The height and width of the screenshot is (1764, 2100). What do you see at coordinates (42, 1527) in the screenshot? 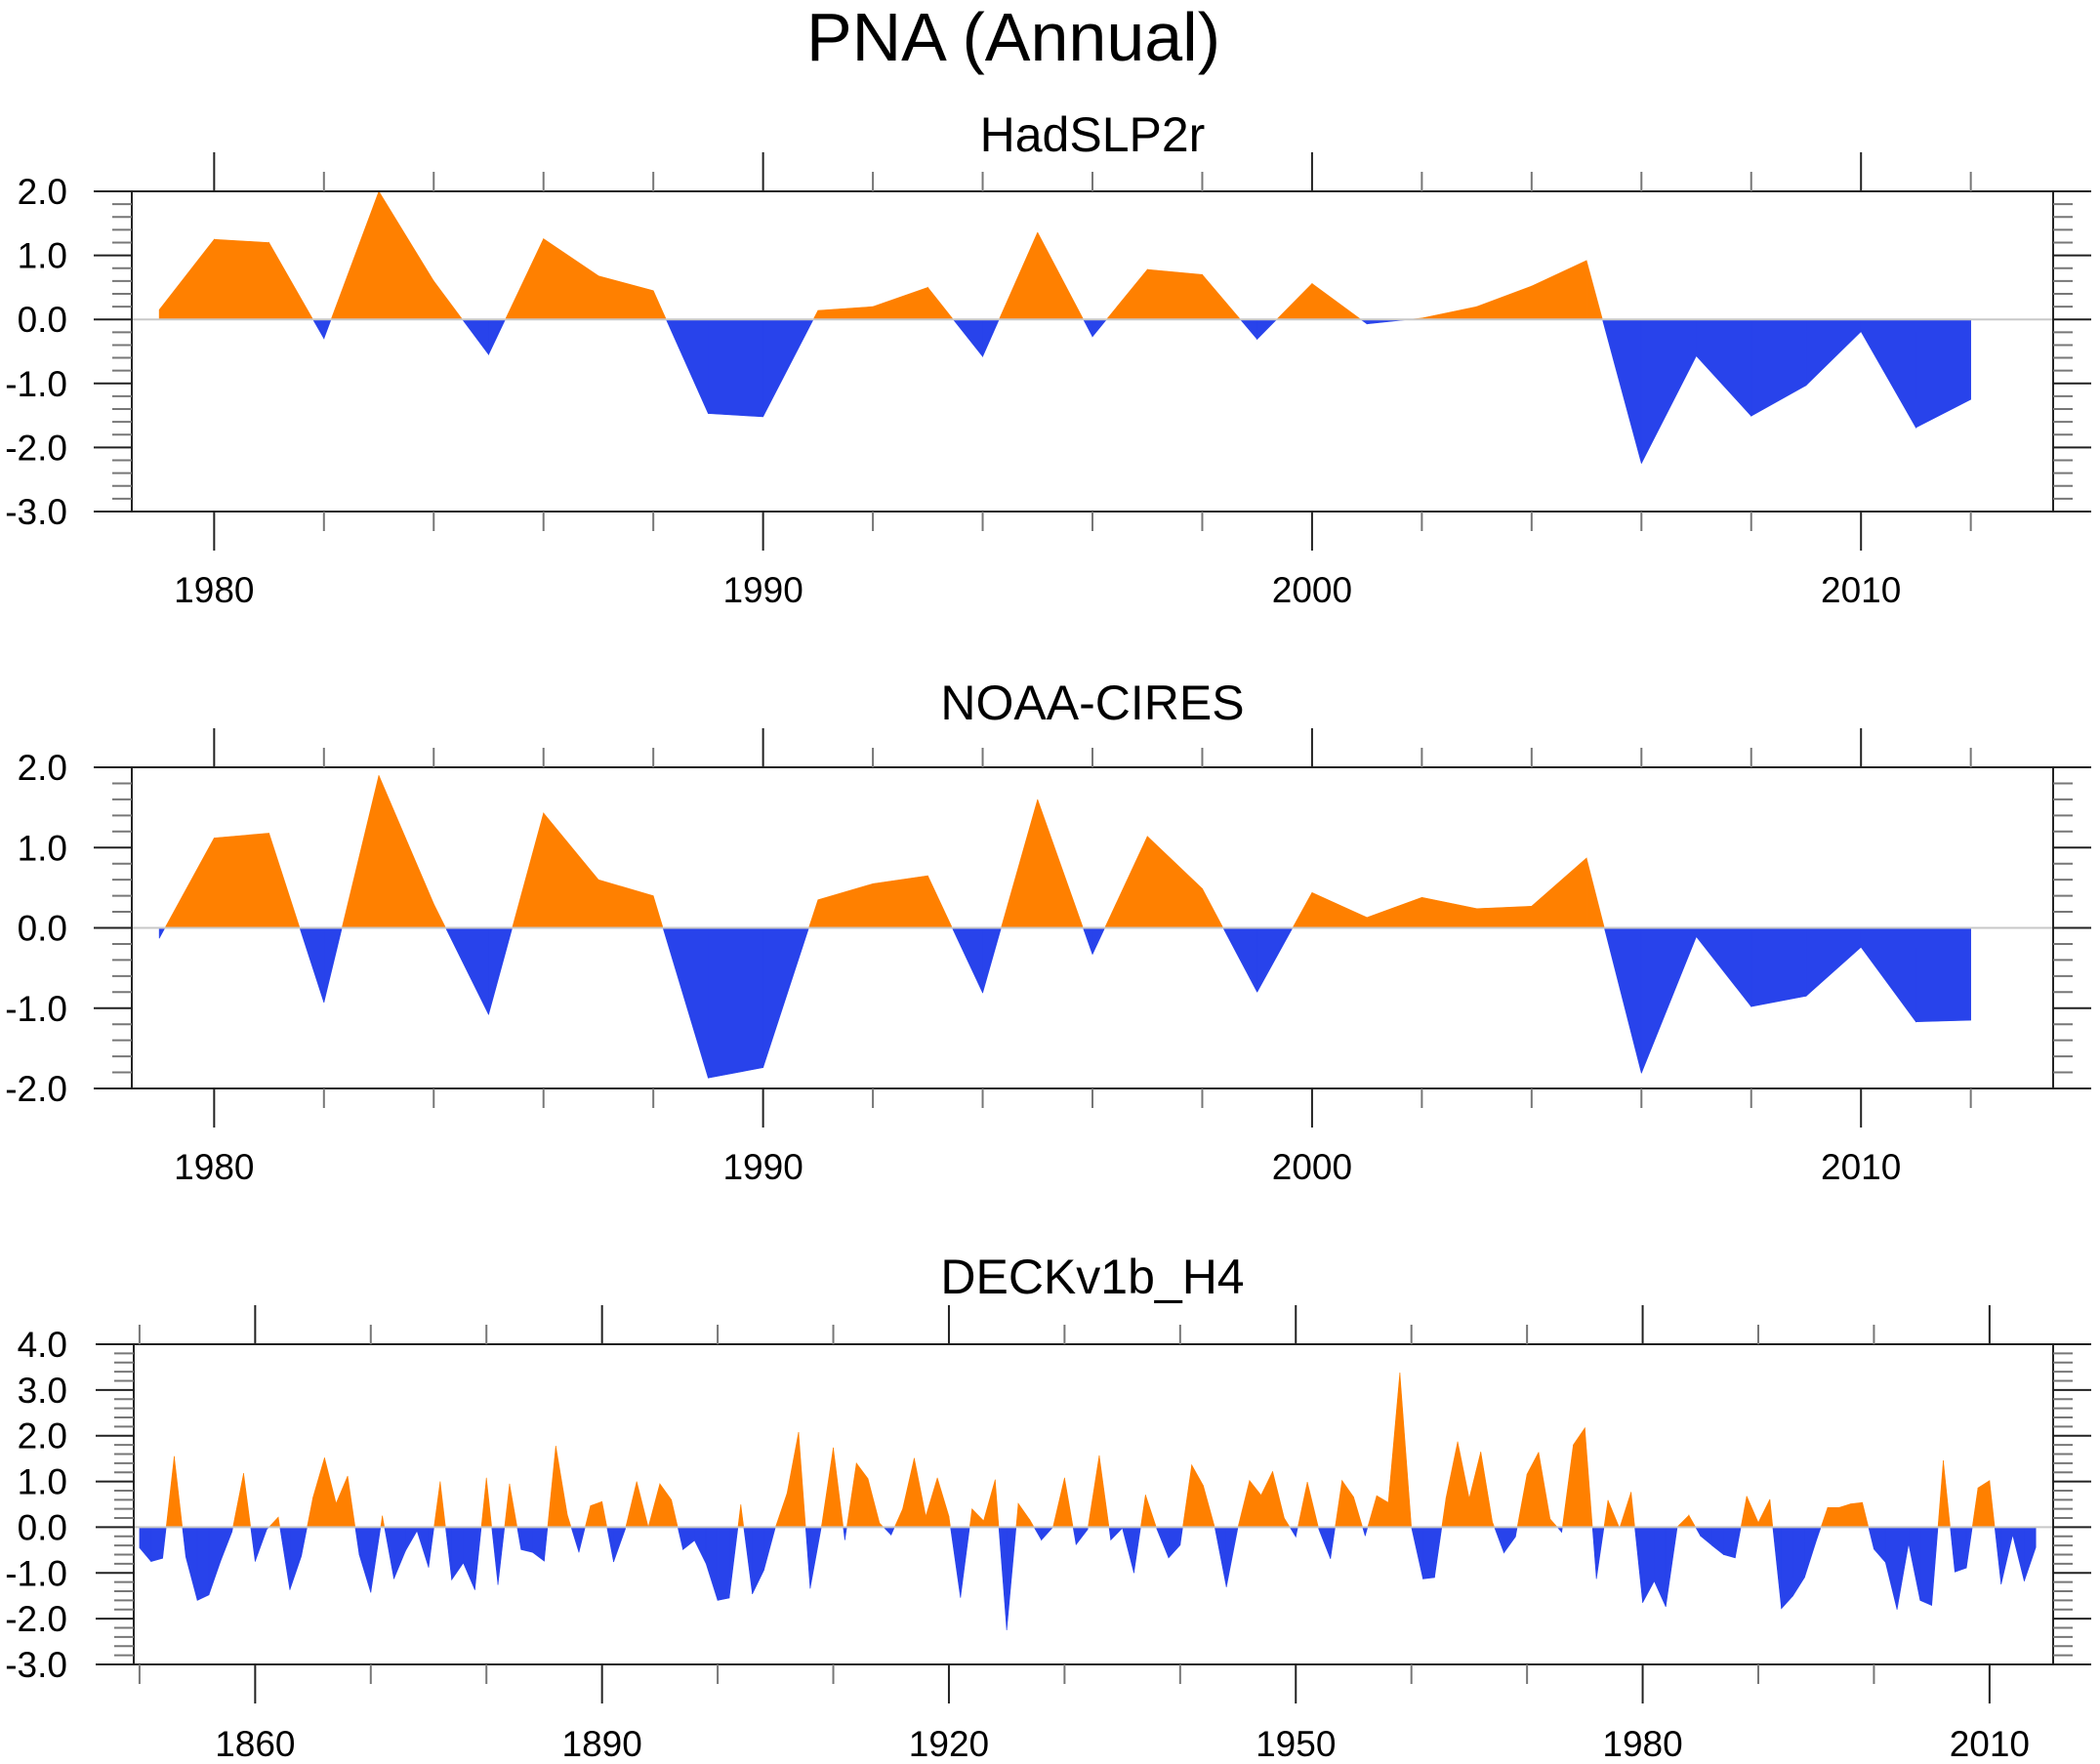
I see `y-tick-label: 0.0` at bounding box center [42, 1527].